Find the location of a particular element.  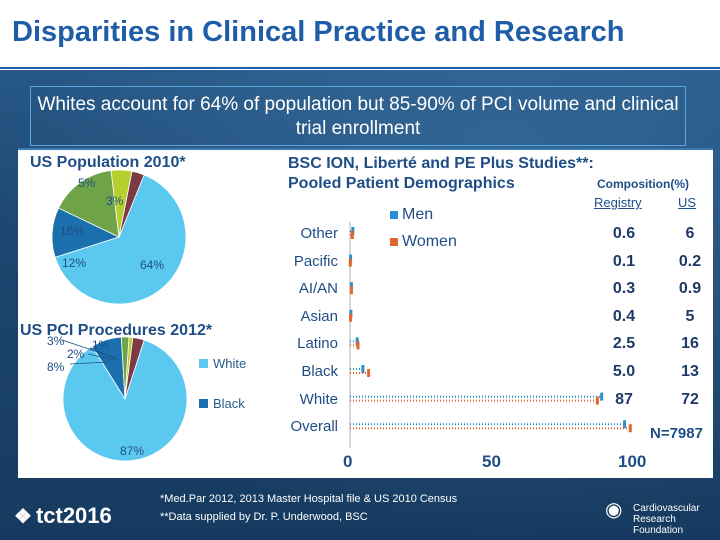

pie2-label-1: 1% is located at coordinates (101, 345).